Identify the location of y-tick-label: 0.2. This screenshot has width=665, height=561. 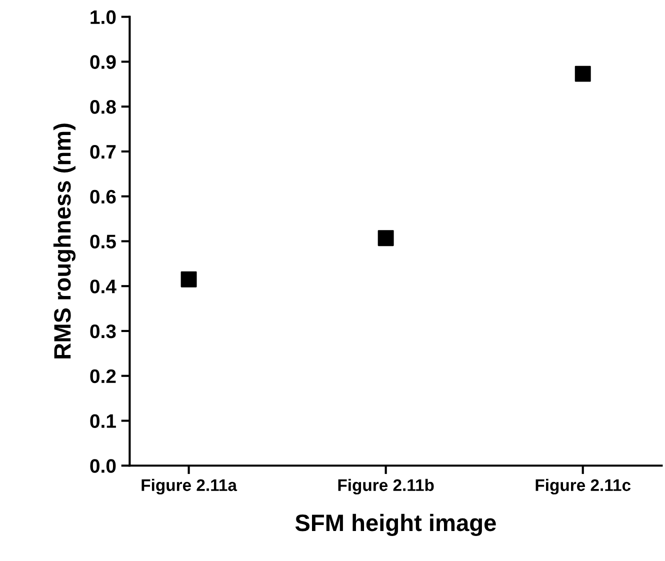
(103, 376).